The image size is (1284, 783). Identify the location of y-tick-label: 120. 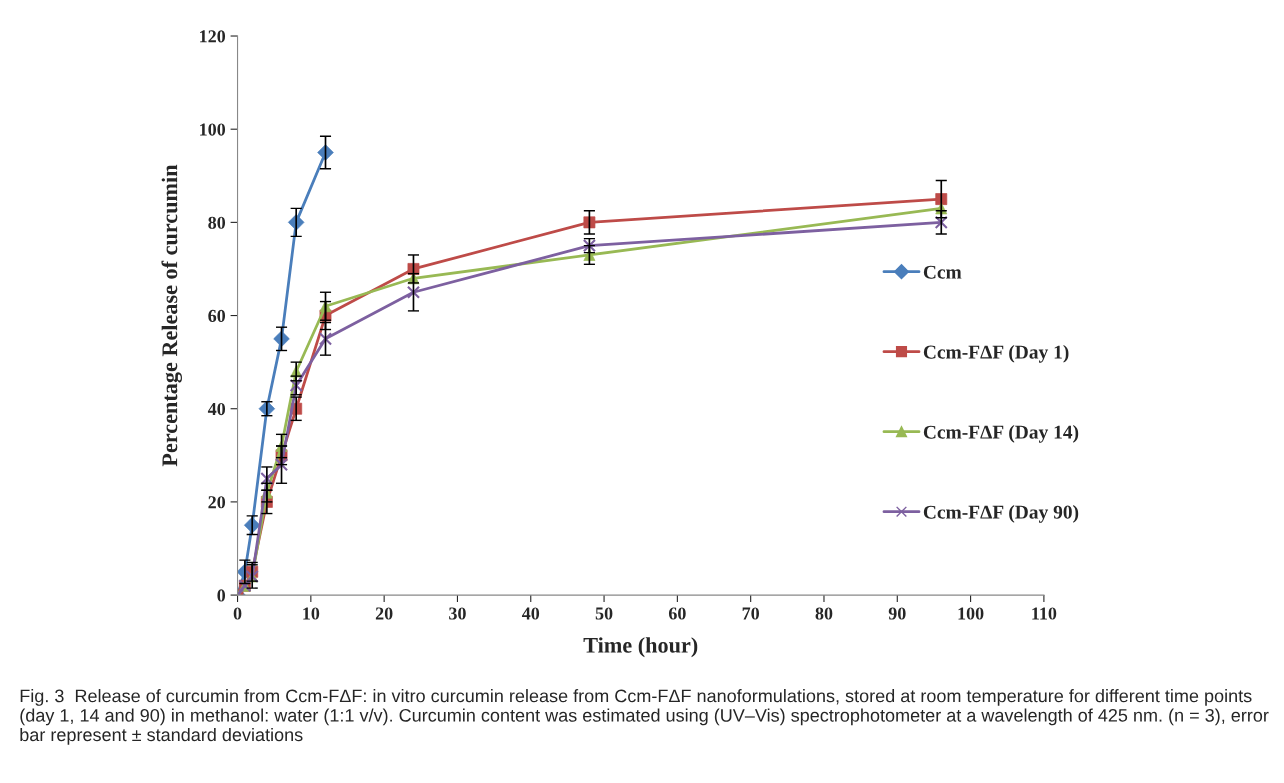
(213, 36).